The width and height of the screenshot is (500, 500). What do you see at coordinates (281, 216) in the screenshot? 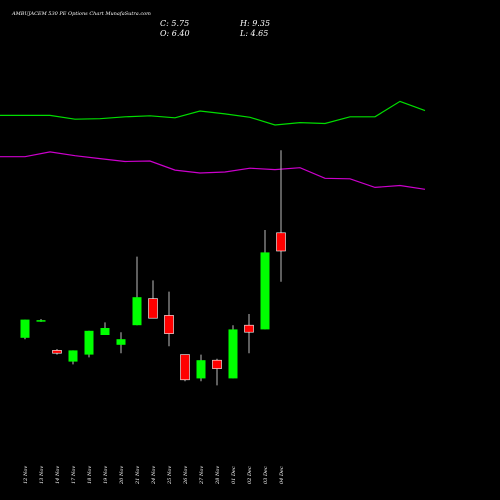
I see `candle-04-dec` at bounding box center [281, 216].